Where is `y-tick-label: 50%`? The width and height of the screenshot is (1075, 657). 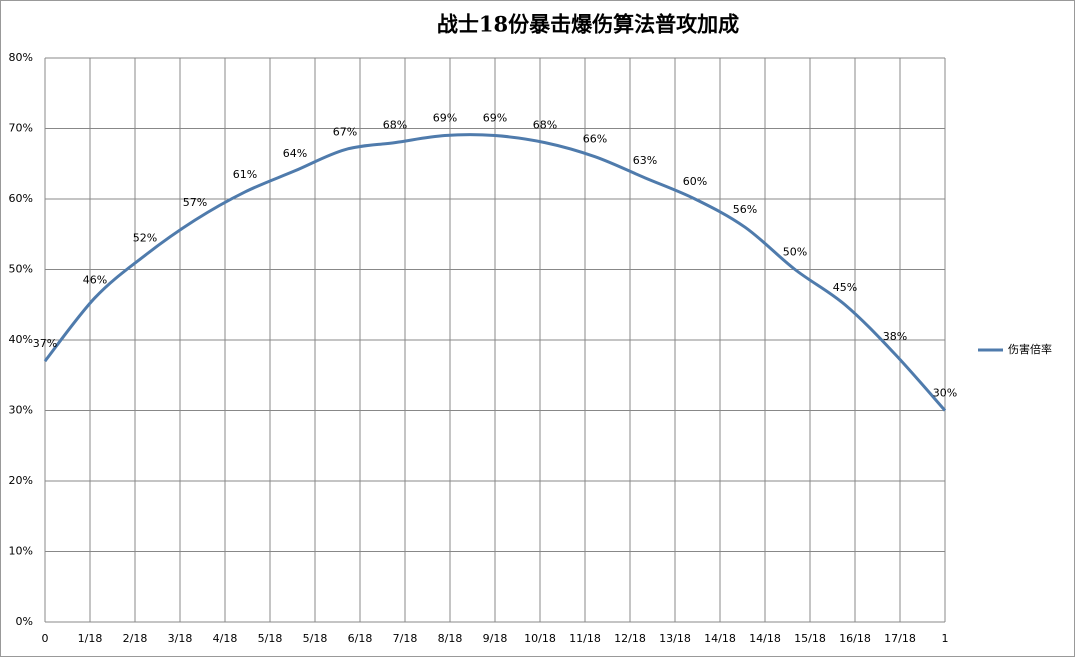
y-tick-label: 50% is located at coordinates (21, 269).